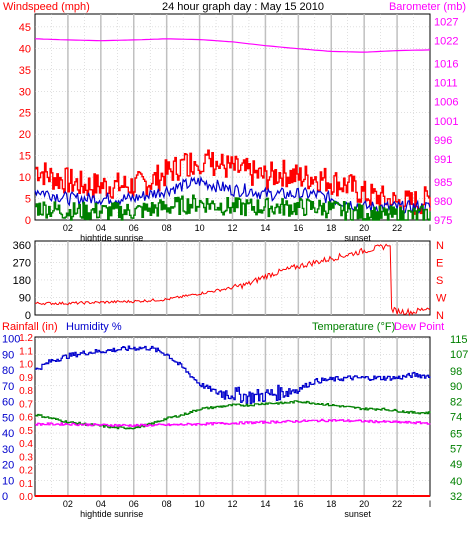 The width and height of the screenshot is (468, 559). What do you see at coordinates (353, 327) in the screenshot?
I see `temperature-label: Temperature (°F)` at bounding box center [353, 327].